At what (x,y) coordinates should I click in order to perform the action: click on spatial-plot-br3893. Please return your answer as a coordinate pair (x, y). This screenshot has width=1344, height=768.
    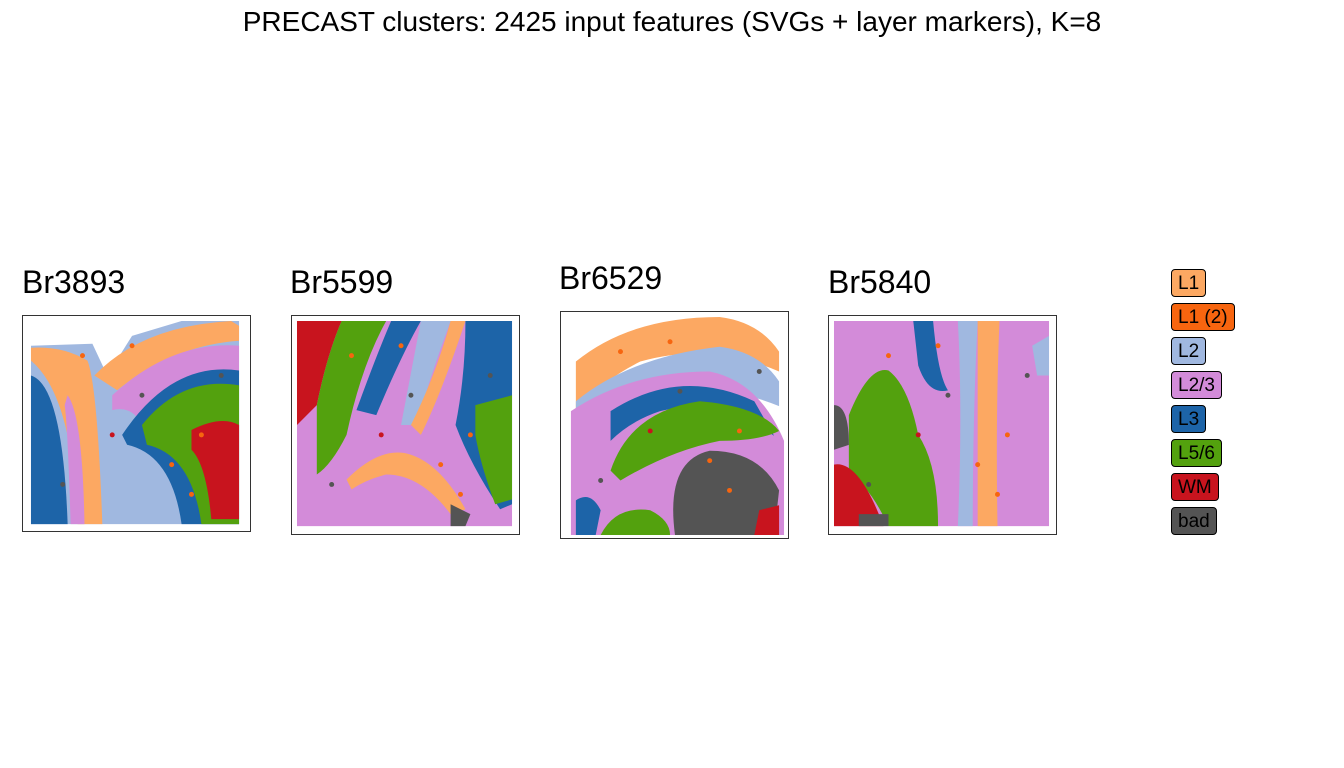
    Looking at the image, I should click on (135, 422).